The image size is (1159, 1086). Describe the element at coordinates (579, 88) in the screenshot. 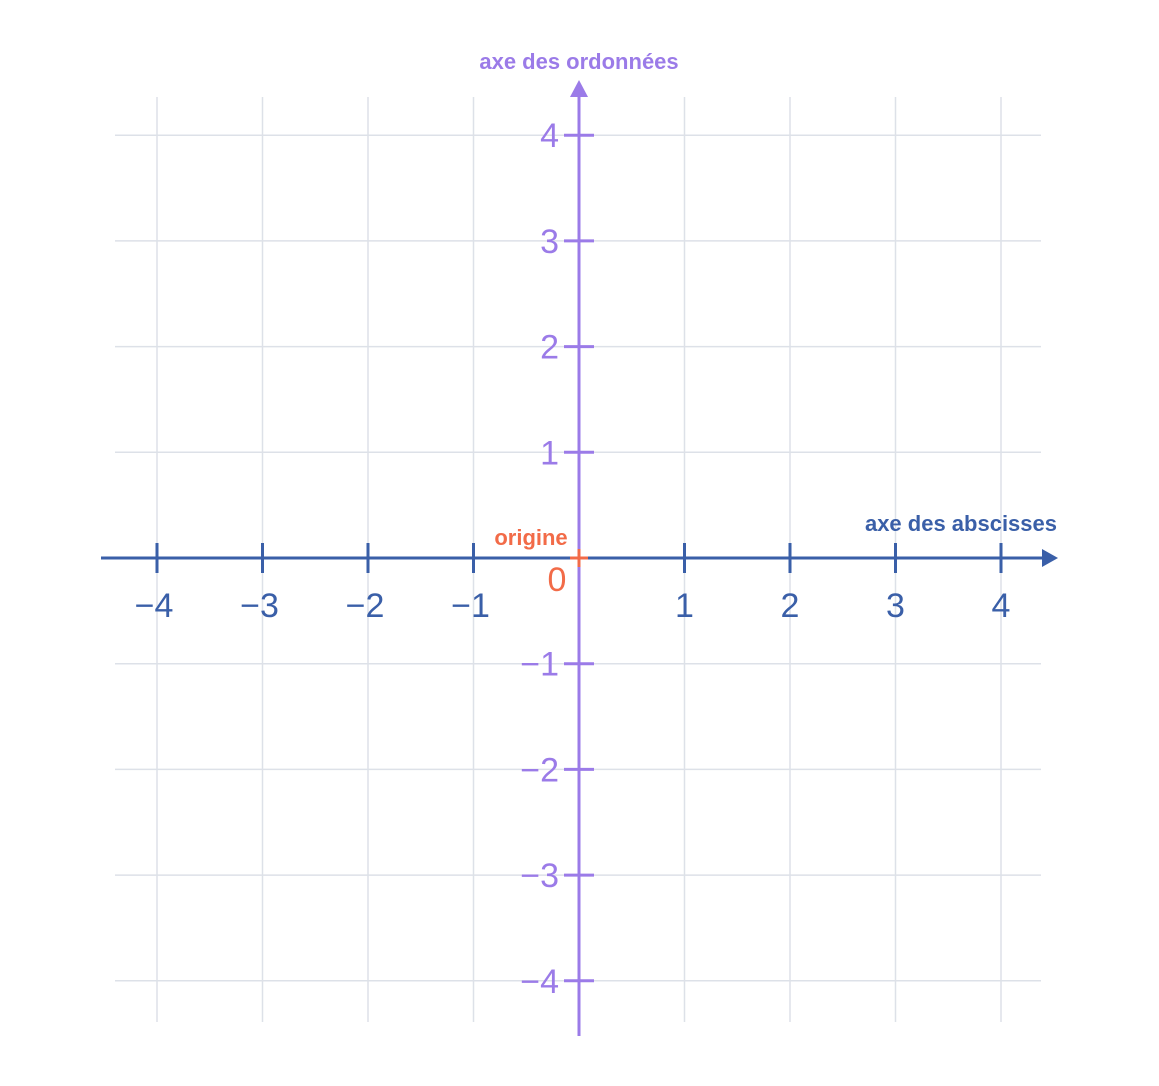

I see `y-axis-arrowhead` at that location.